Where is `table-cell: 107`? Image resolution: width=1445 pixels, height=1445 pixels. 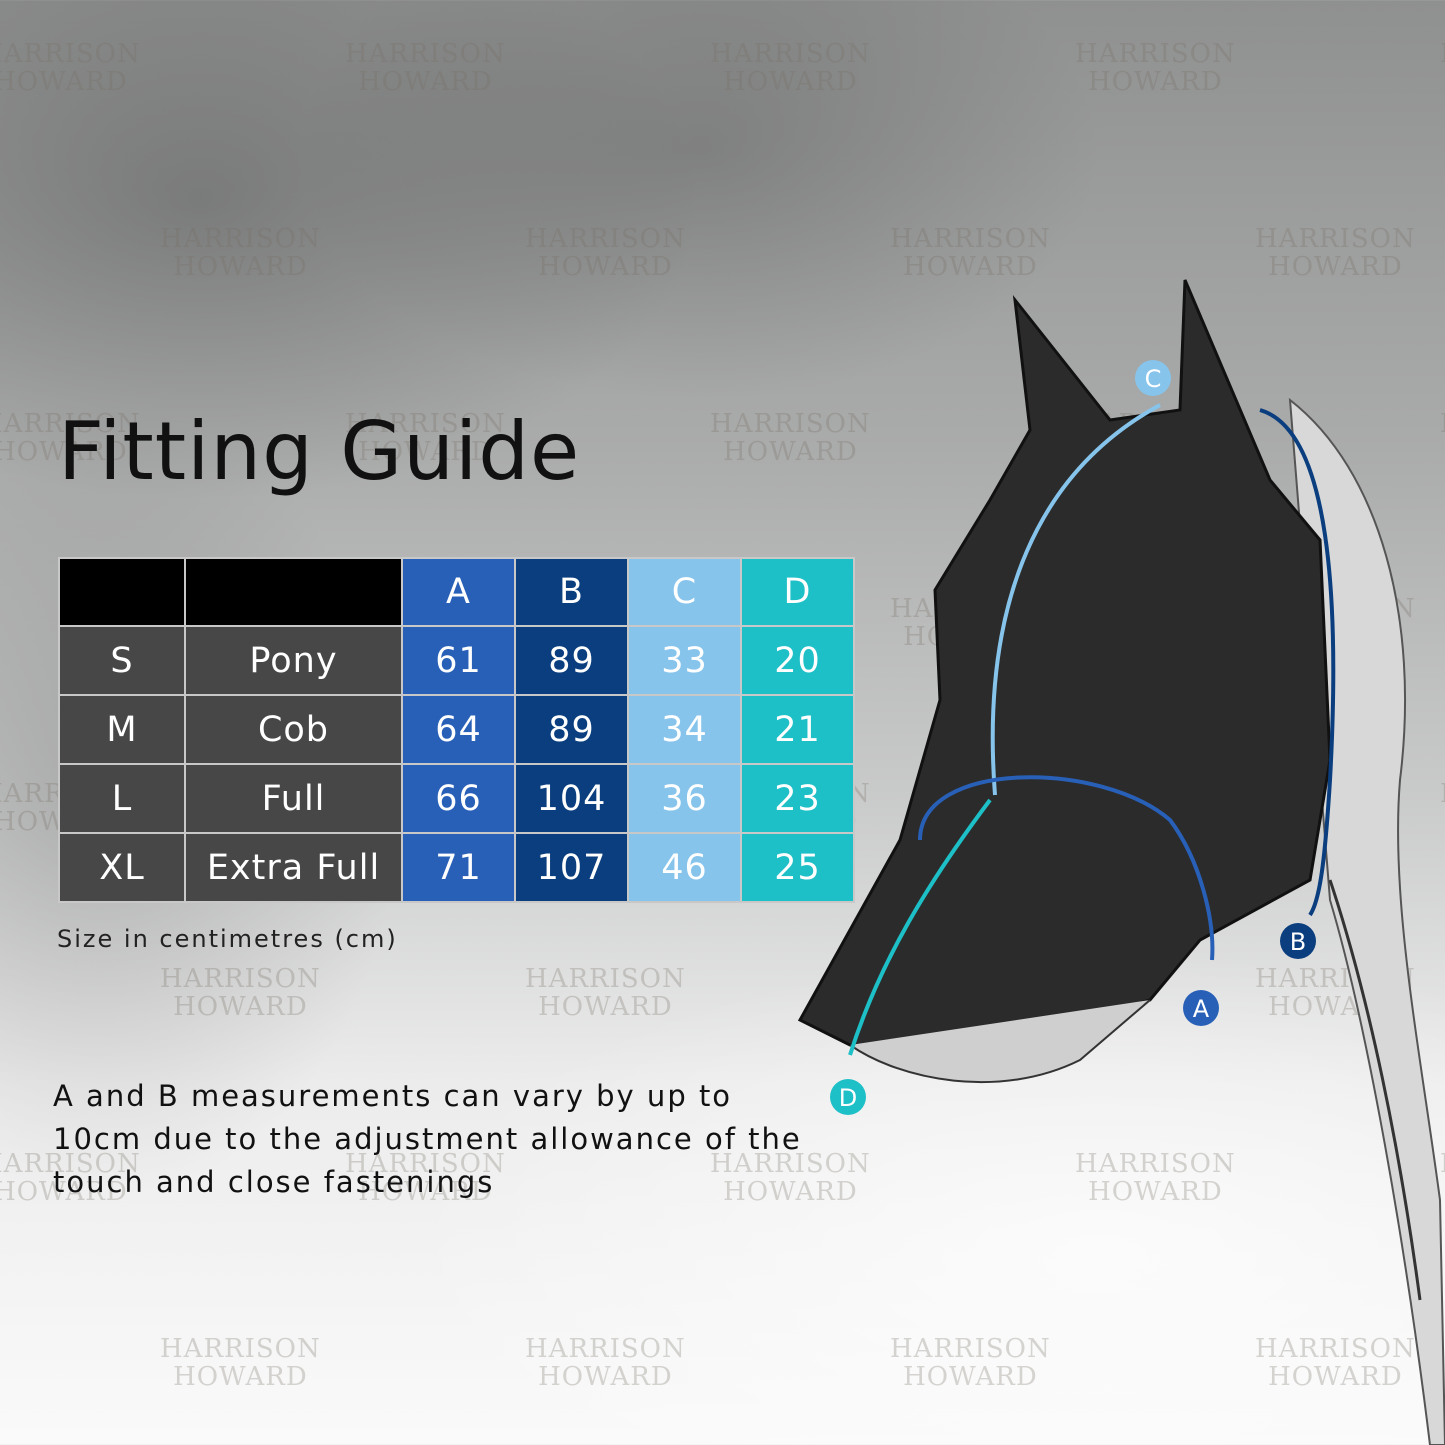
table-cell: 107 is located at coordinates (571, 867).